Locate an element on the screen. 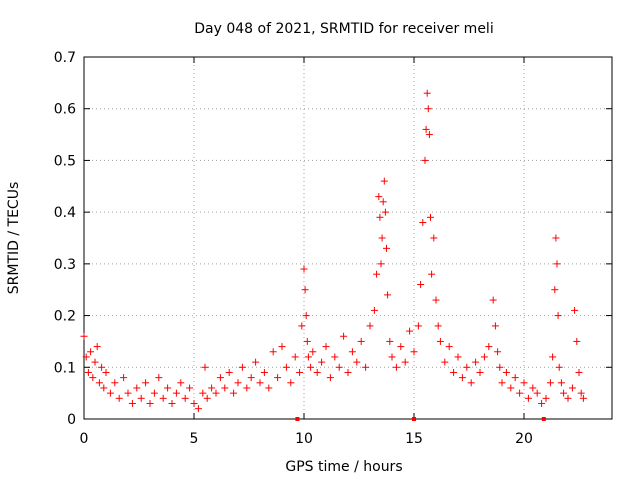  x-tick-label: 10 is located at coordinates (304, 439).